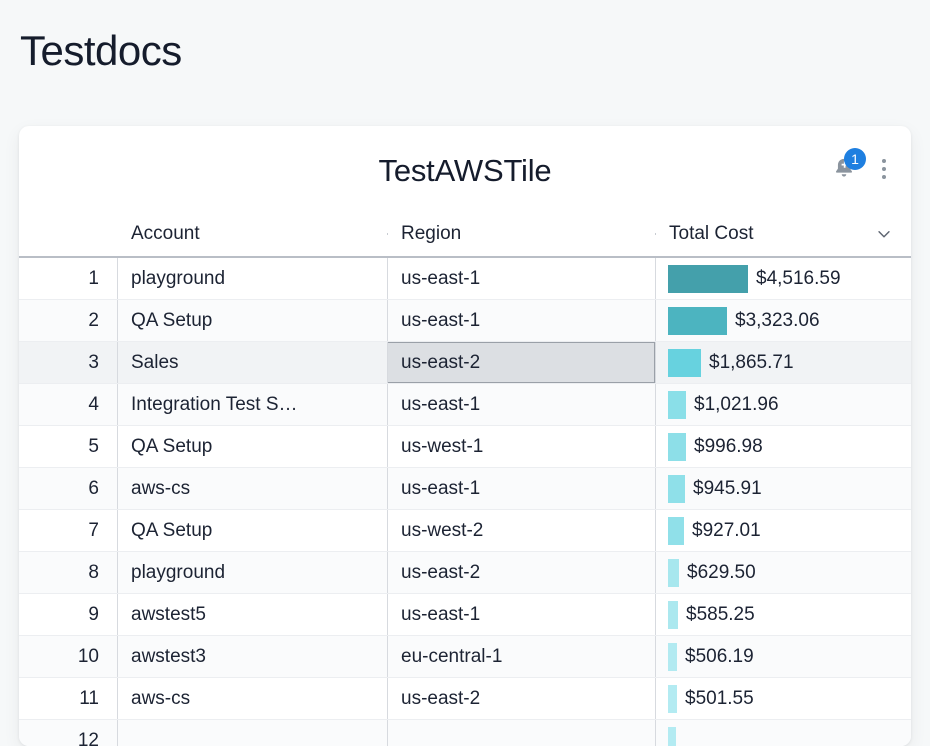  I want to click on cell-row-index: 4, so click(68, 404).